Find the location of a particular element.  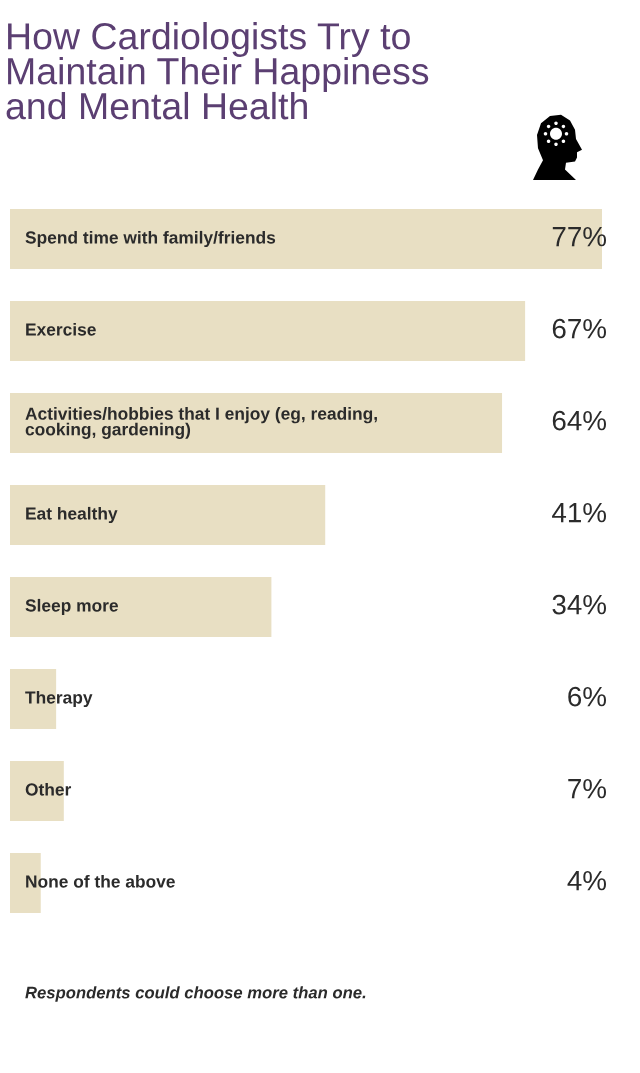

data-label: 4% is located at coordinates (587, 880).